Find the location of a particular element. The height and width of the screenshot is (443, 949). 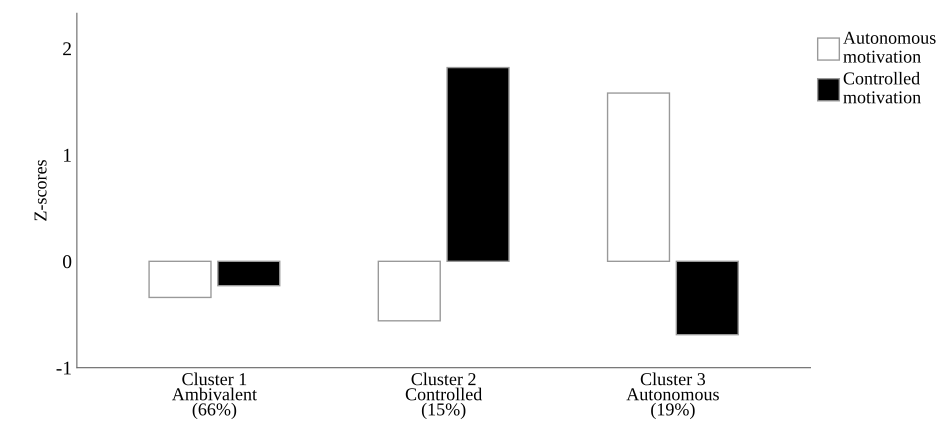

legend-label: Controlled motivation is located at coordinates (882, 88).